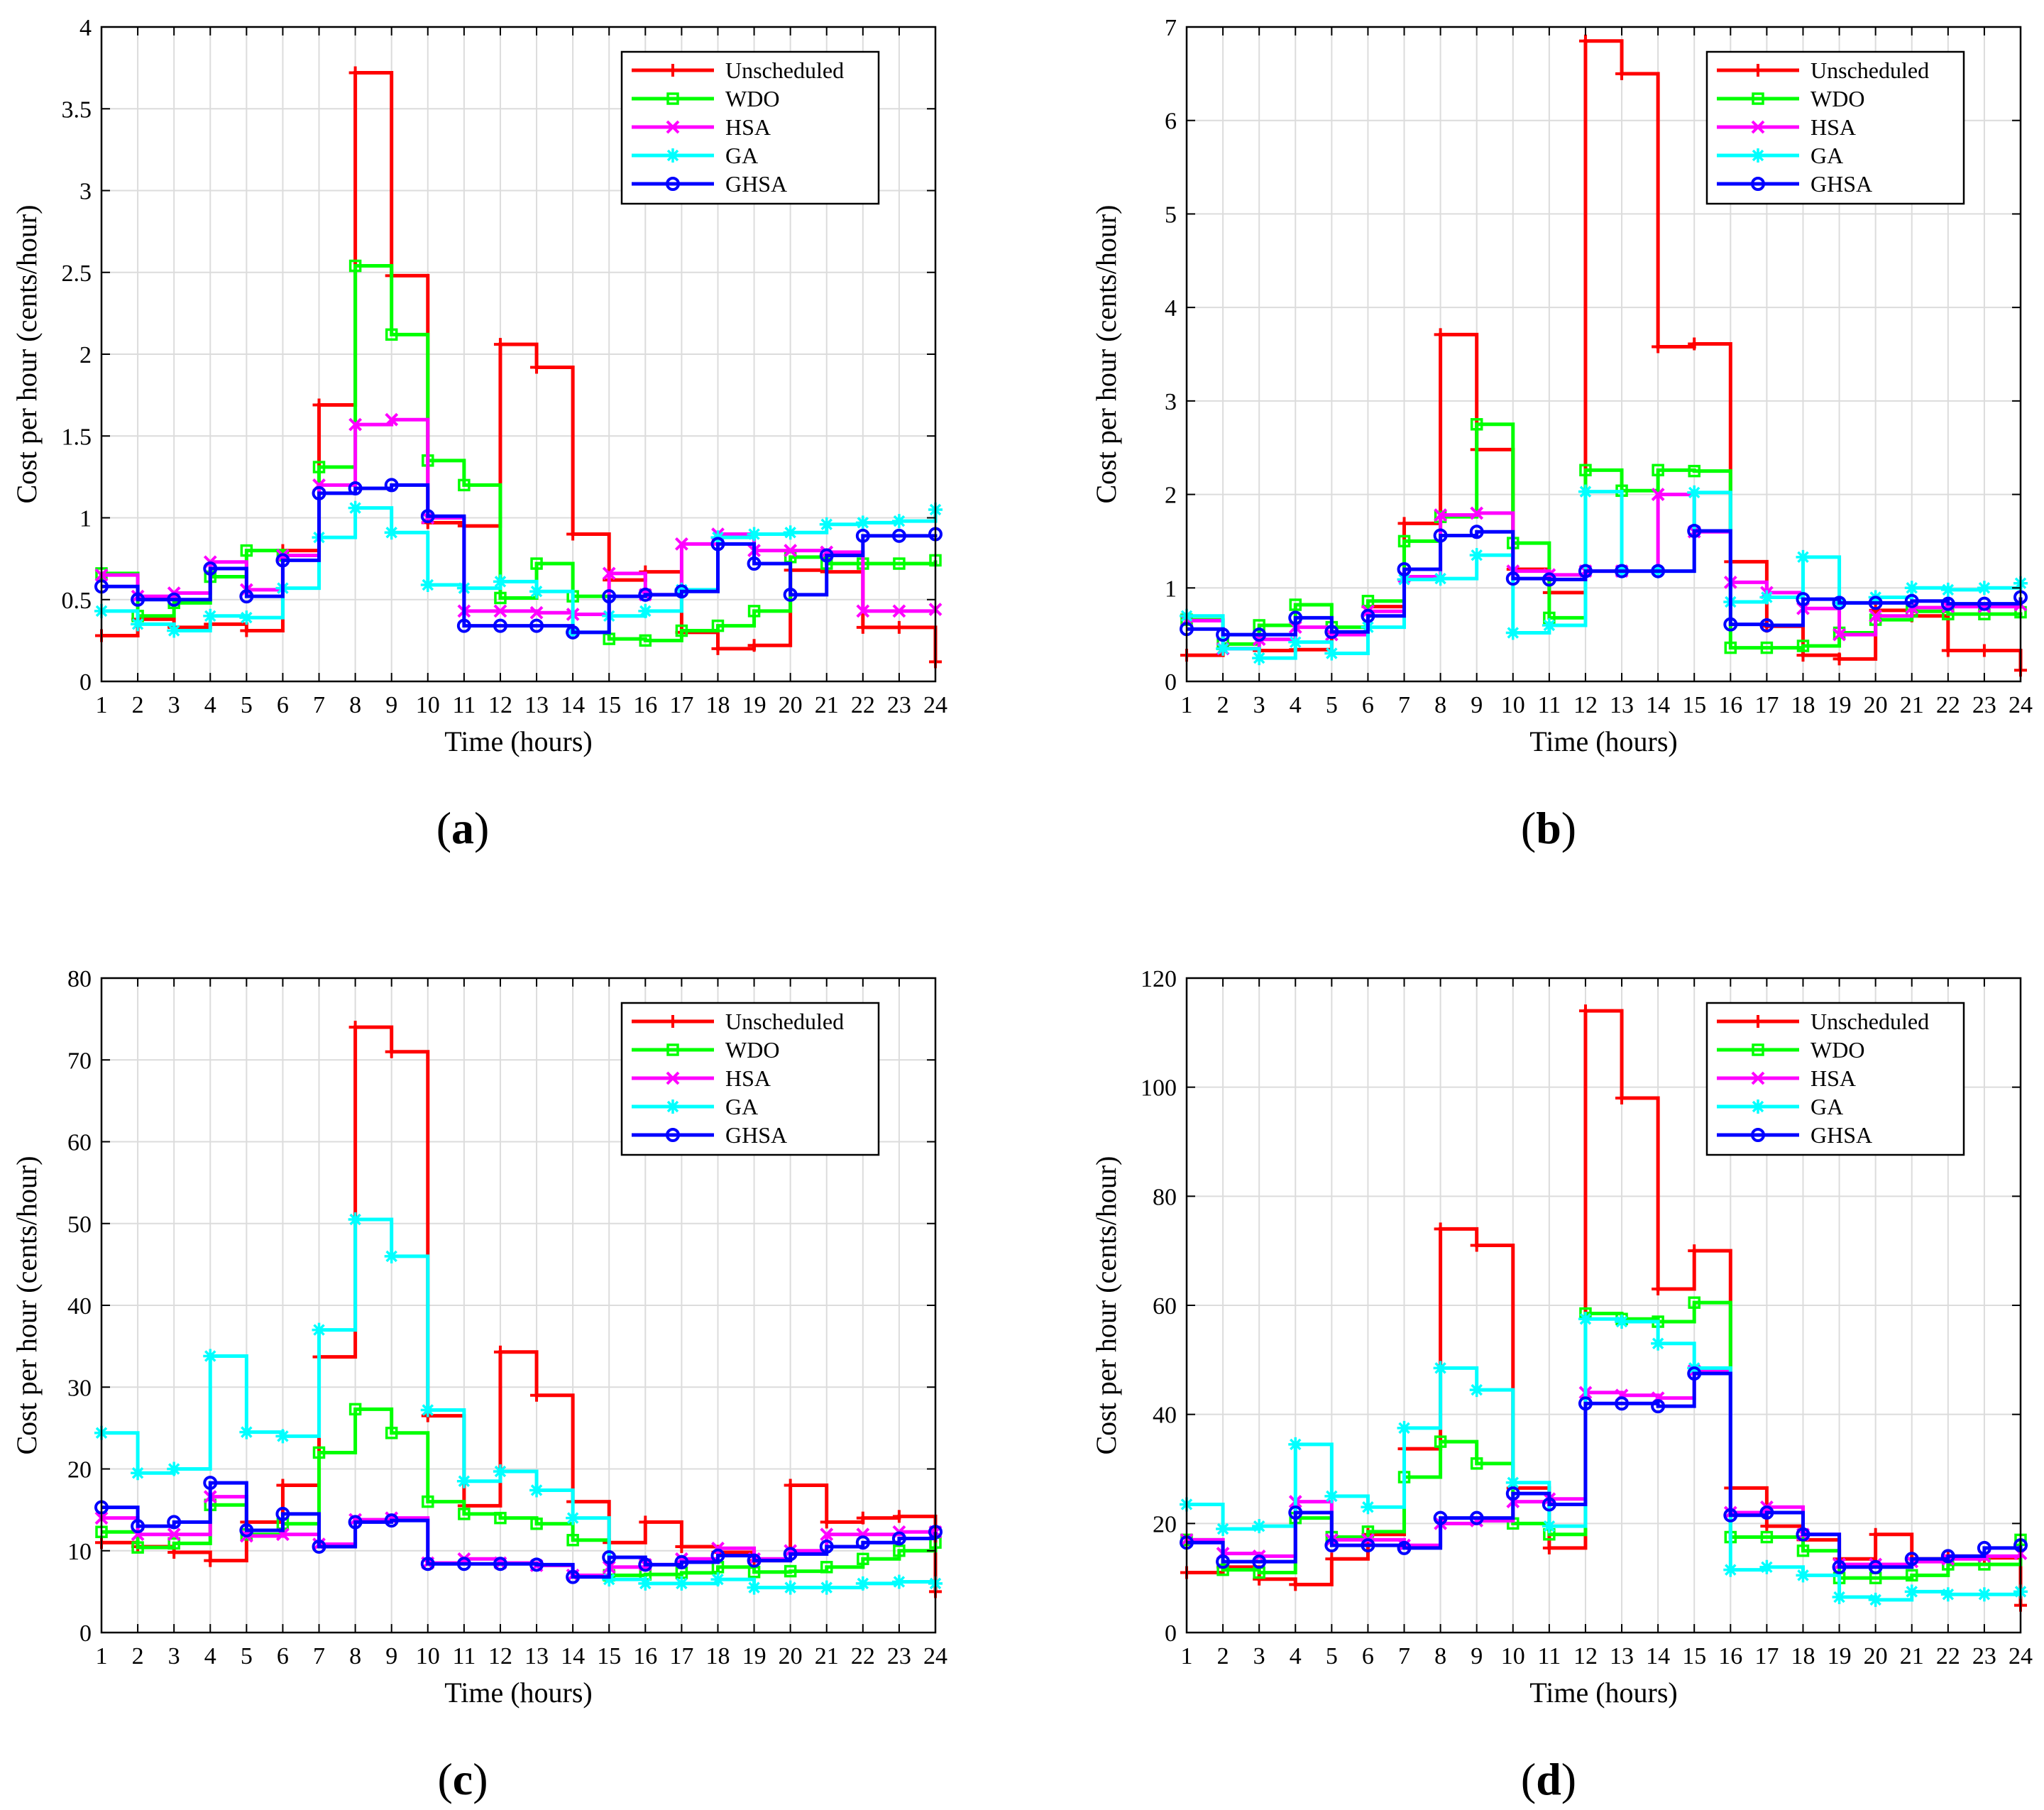 The width and height of the screenshot is (2044, 1810). Describe the element at coordinates (77, 601) in the screenshot. I see `y-tick-label: 0.5` at that location.